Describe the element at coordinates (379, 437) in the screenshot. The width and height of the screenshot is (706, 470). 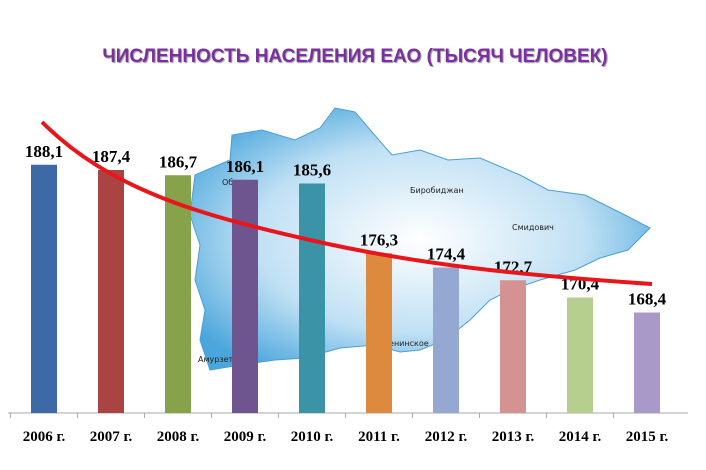
I see `x-tick-label: 2011 г.` at that location.